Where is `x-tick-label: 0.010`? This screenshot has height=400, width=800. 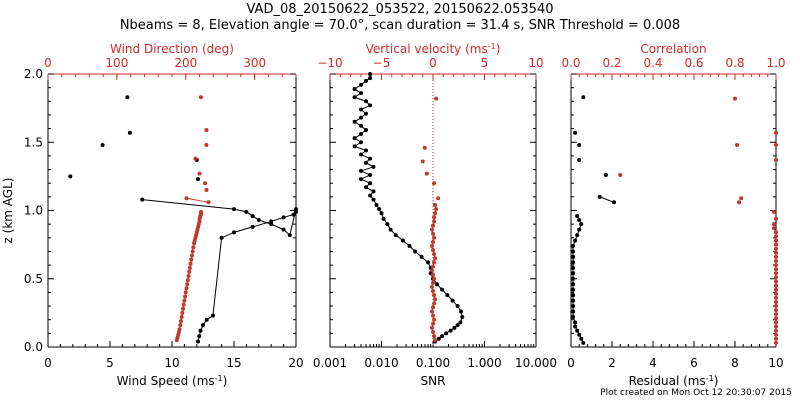
x-tick-label: 0.010 is located at coordinates (381, 363).